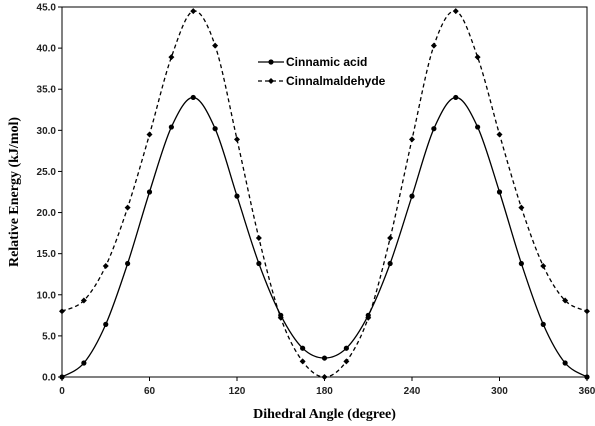  I want to click on x-tick-label: 300, so click(499, 391).